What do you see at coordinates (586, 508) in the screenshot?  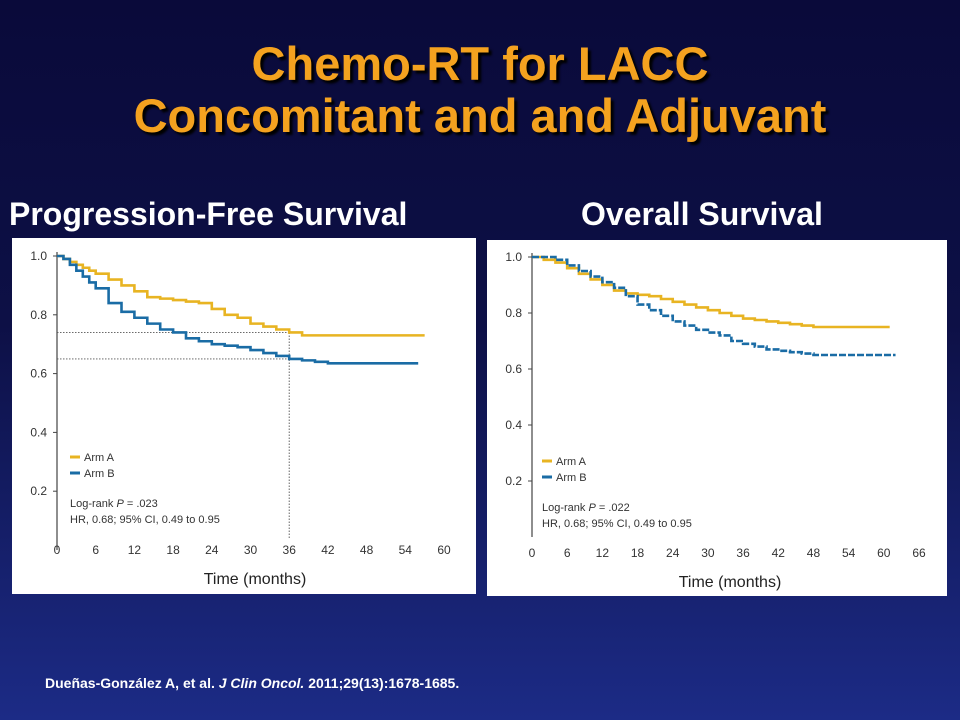 I see `stats-log-rank: Log-rank P = .022` at bounding box center [586, 508].